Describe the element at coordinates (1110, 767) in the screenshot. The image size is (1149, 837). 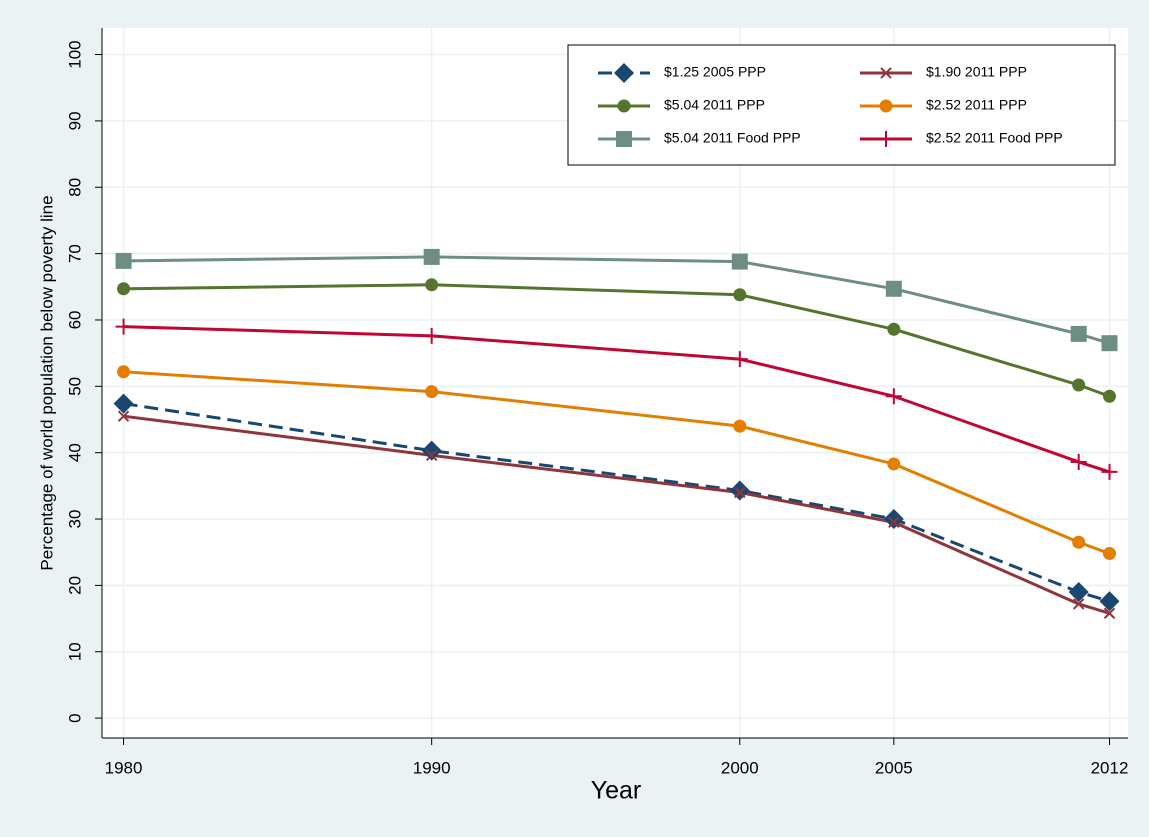
I see `x-tick-label: 2012` at that location.